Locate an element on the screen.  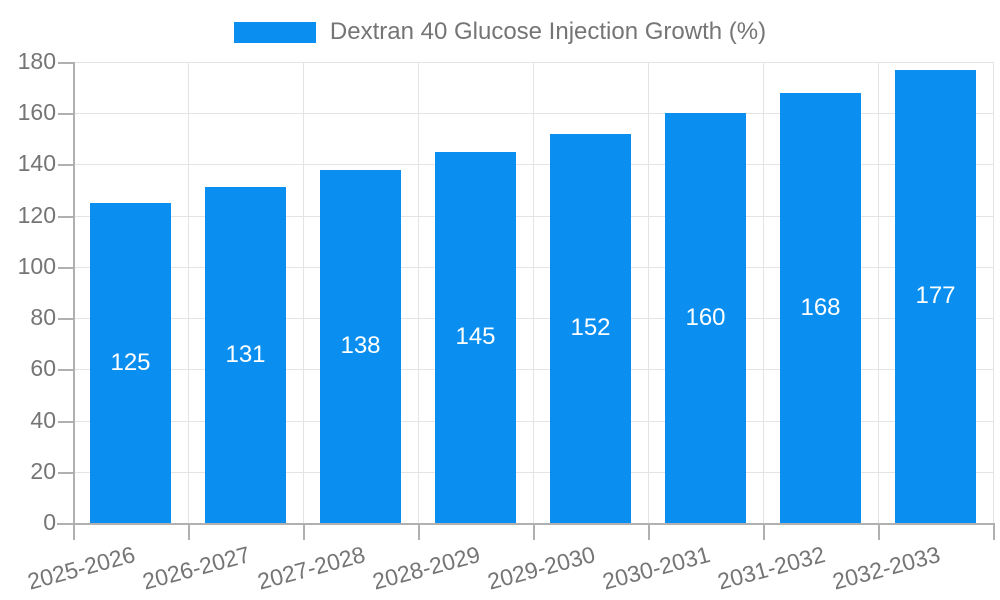
legend-swatch is located at coordinates (274, 32).